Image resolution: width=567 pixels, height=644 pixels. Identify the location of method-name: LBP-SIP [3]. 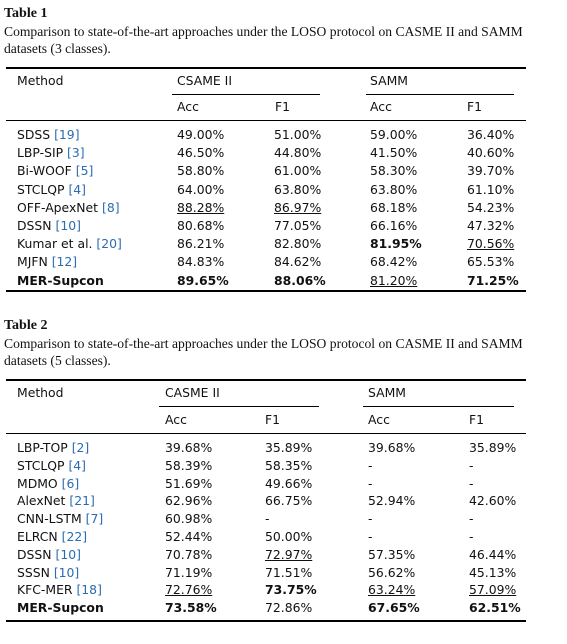
(51, 153).